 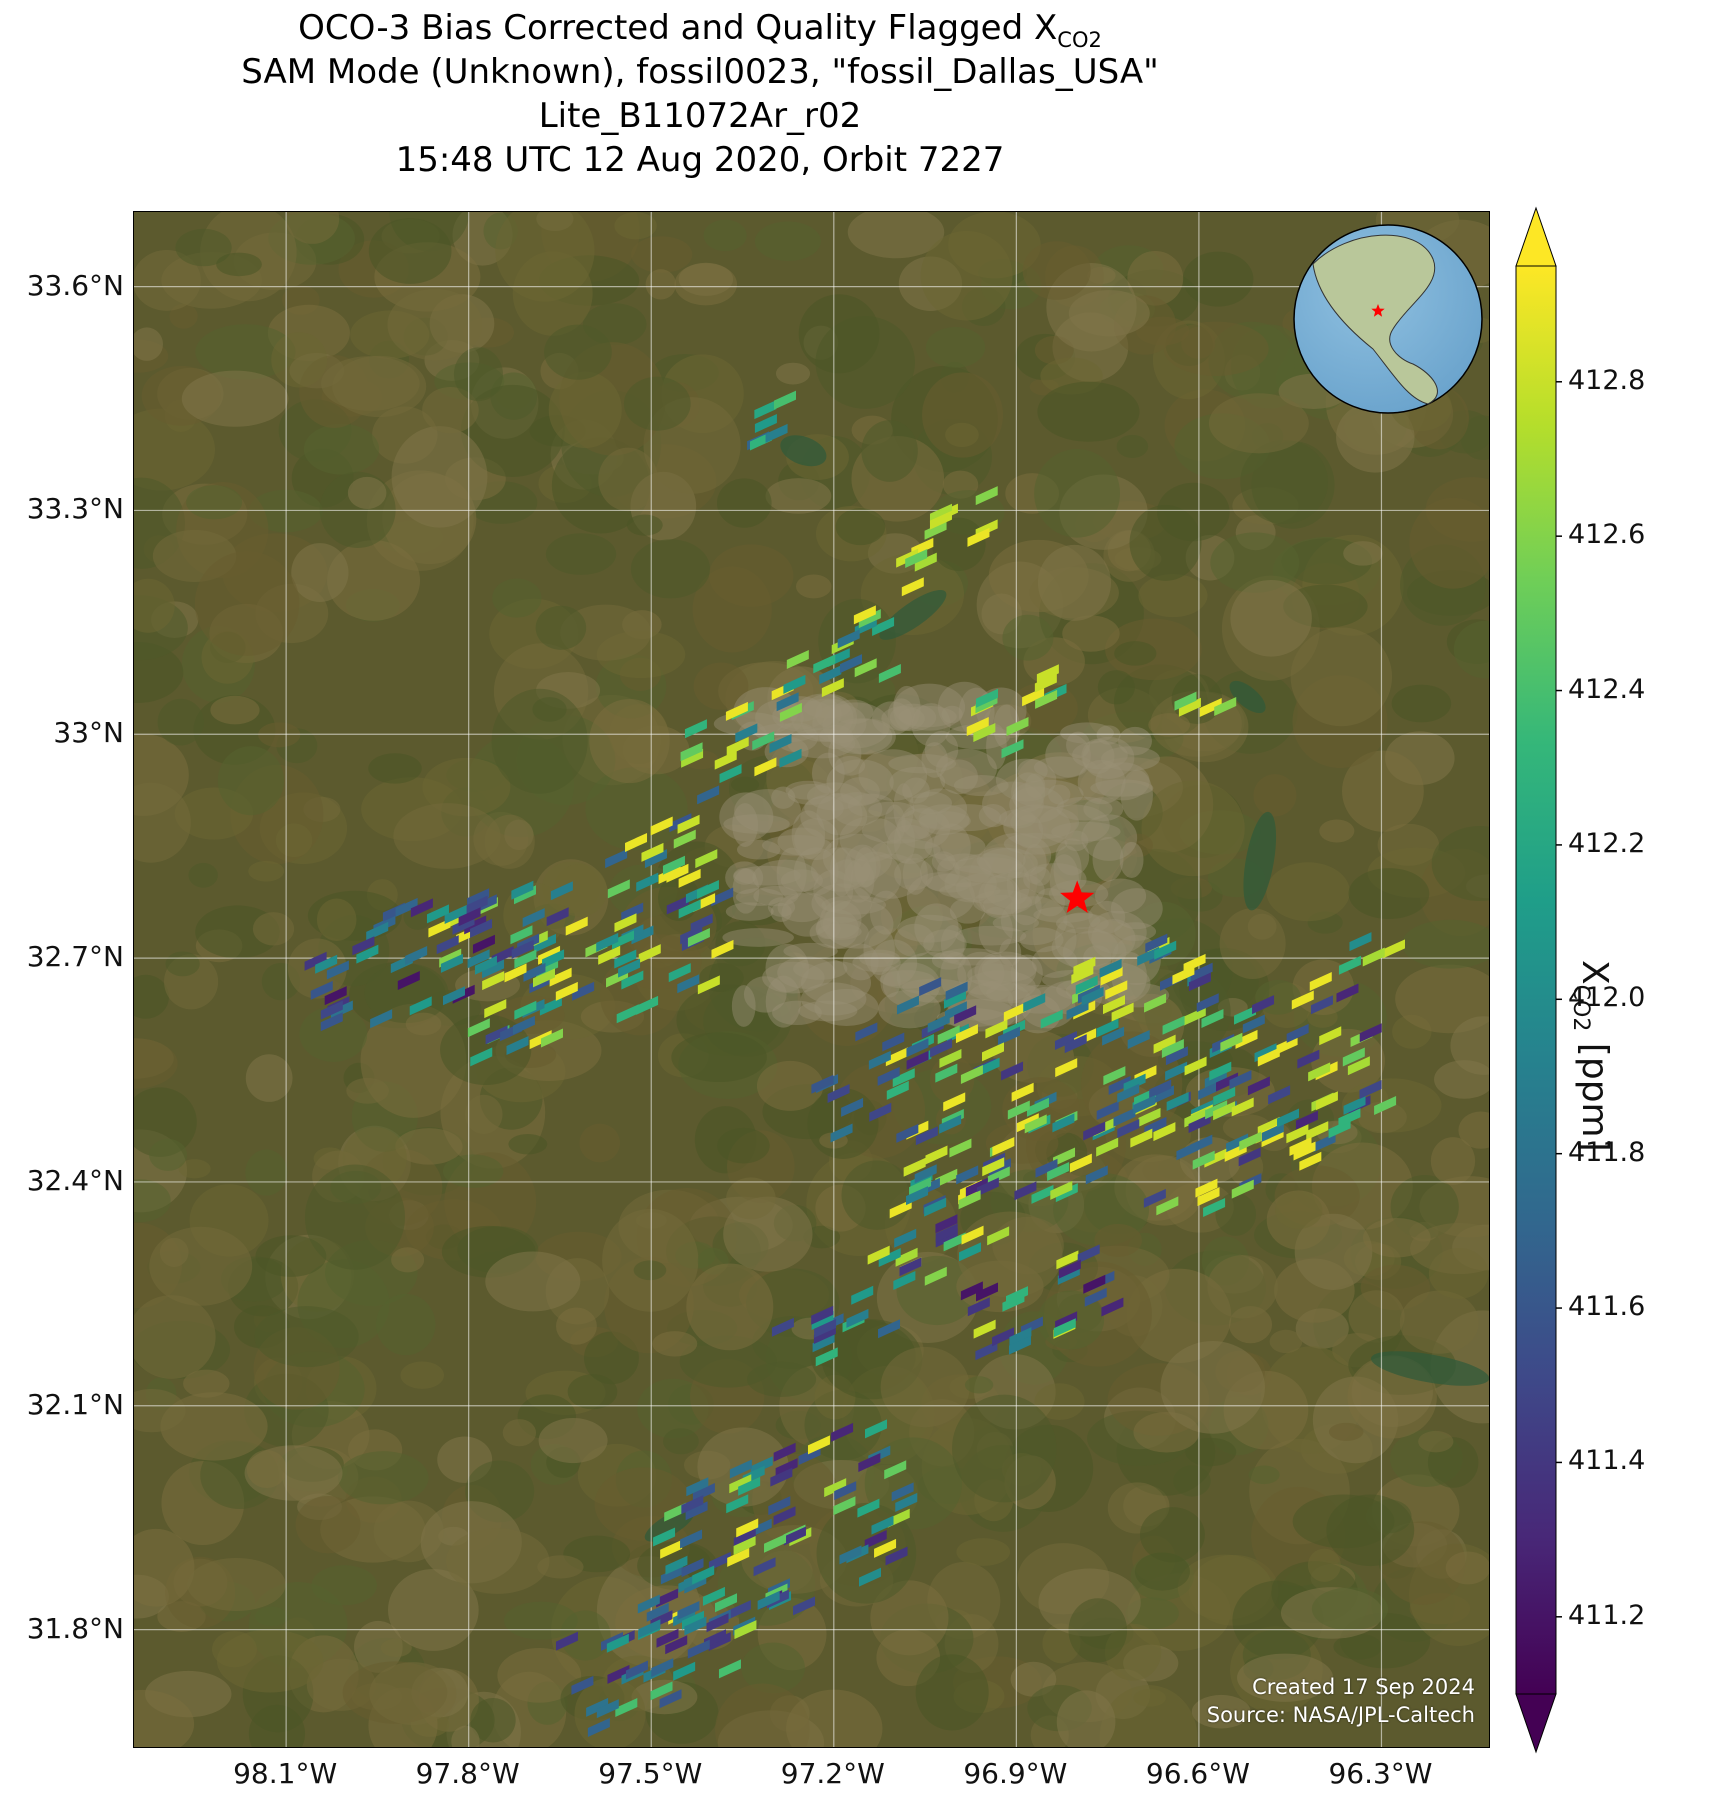 What do you see at coordinates (1607, 1461) in the screenshot?
I see `colorbar-tick-label: 411.4` at bounding box center [1607, 1461].